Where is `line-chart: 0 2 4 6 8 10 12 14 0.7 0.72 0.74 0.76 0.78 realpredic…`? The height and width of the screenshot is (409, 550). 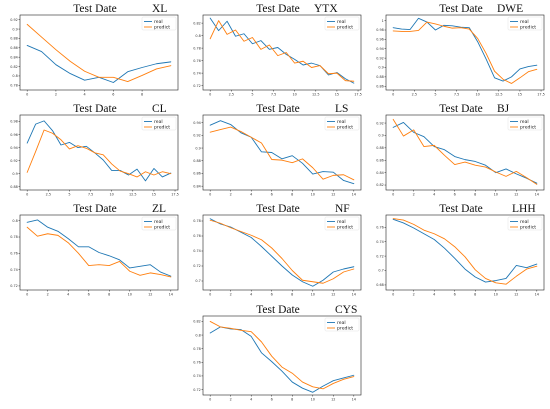 line-chart: 0 2 4 6 8 10 12 14 0.7 0.72 0.74 0.76 0.78 realpredic… is located at coordinates (277, 255).